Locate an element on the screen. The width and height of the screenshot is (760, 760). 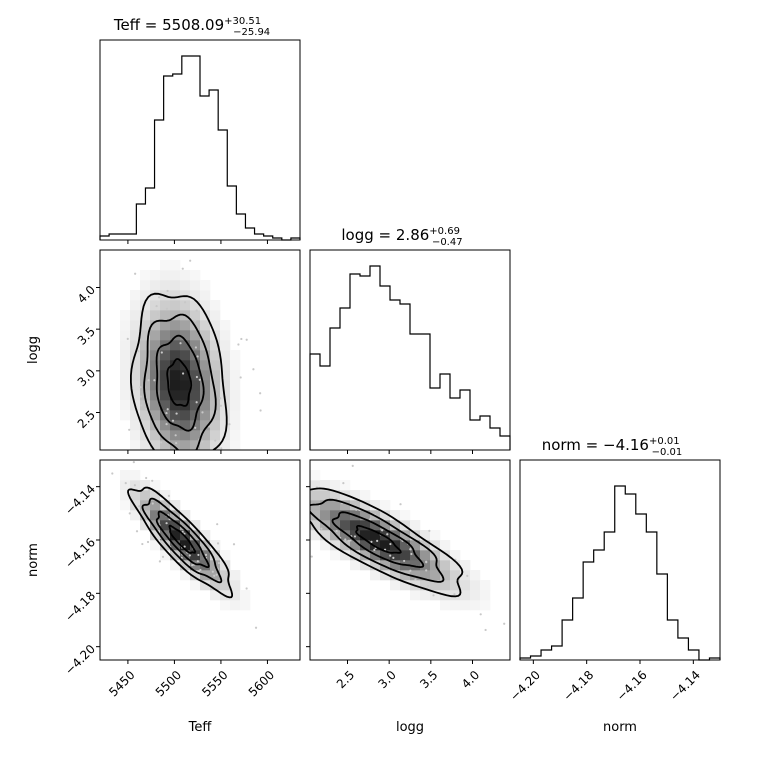
title-value: norm = −4.16 is located at coordinates (595, 445).